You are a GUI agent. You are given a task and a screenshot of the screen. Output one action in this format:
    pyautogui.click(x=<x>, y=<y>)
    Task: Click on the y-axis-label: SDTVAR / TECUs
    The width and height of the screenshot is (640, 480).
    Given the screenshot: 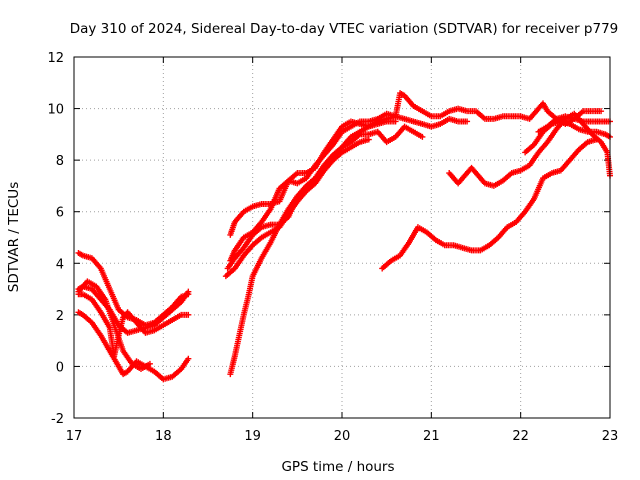 What is the action you would take?
    pyautogui.click(x=14, y=237)
    